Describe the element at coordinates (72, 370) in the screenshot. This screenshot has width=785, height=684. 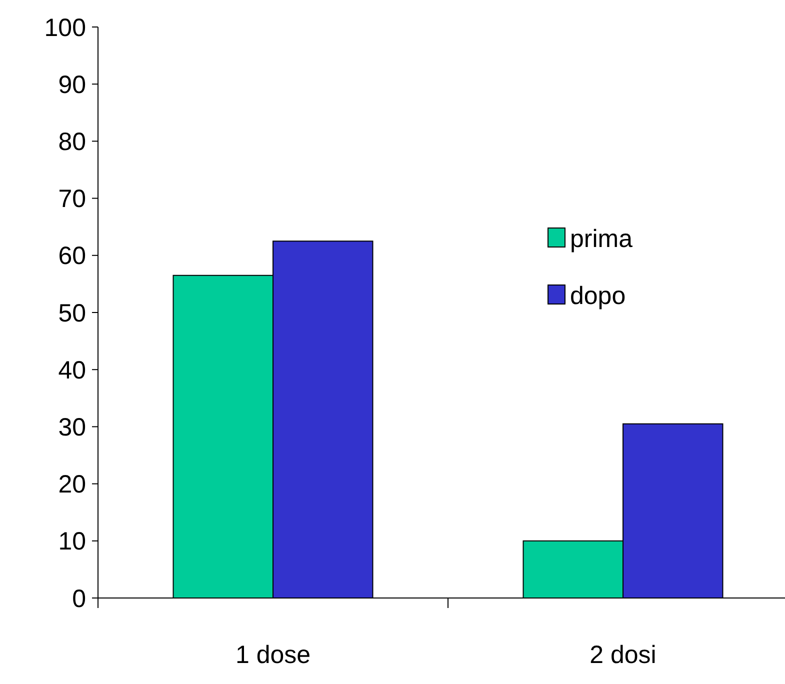
I see `y-tick-label: 40` at that location.